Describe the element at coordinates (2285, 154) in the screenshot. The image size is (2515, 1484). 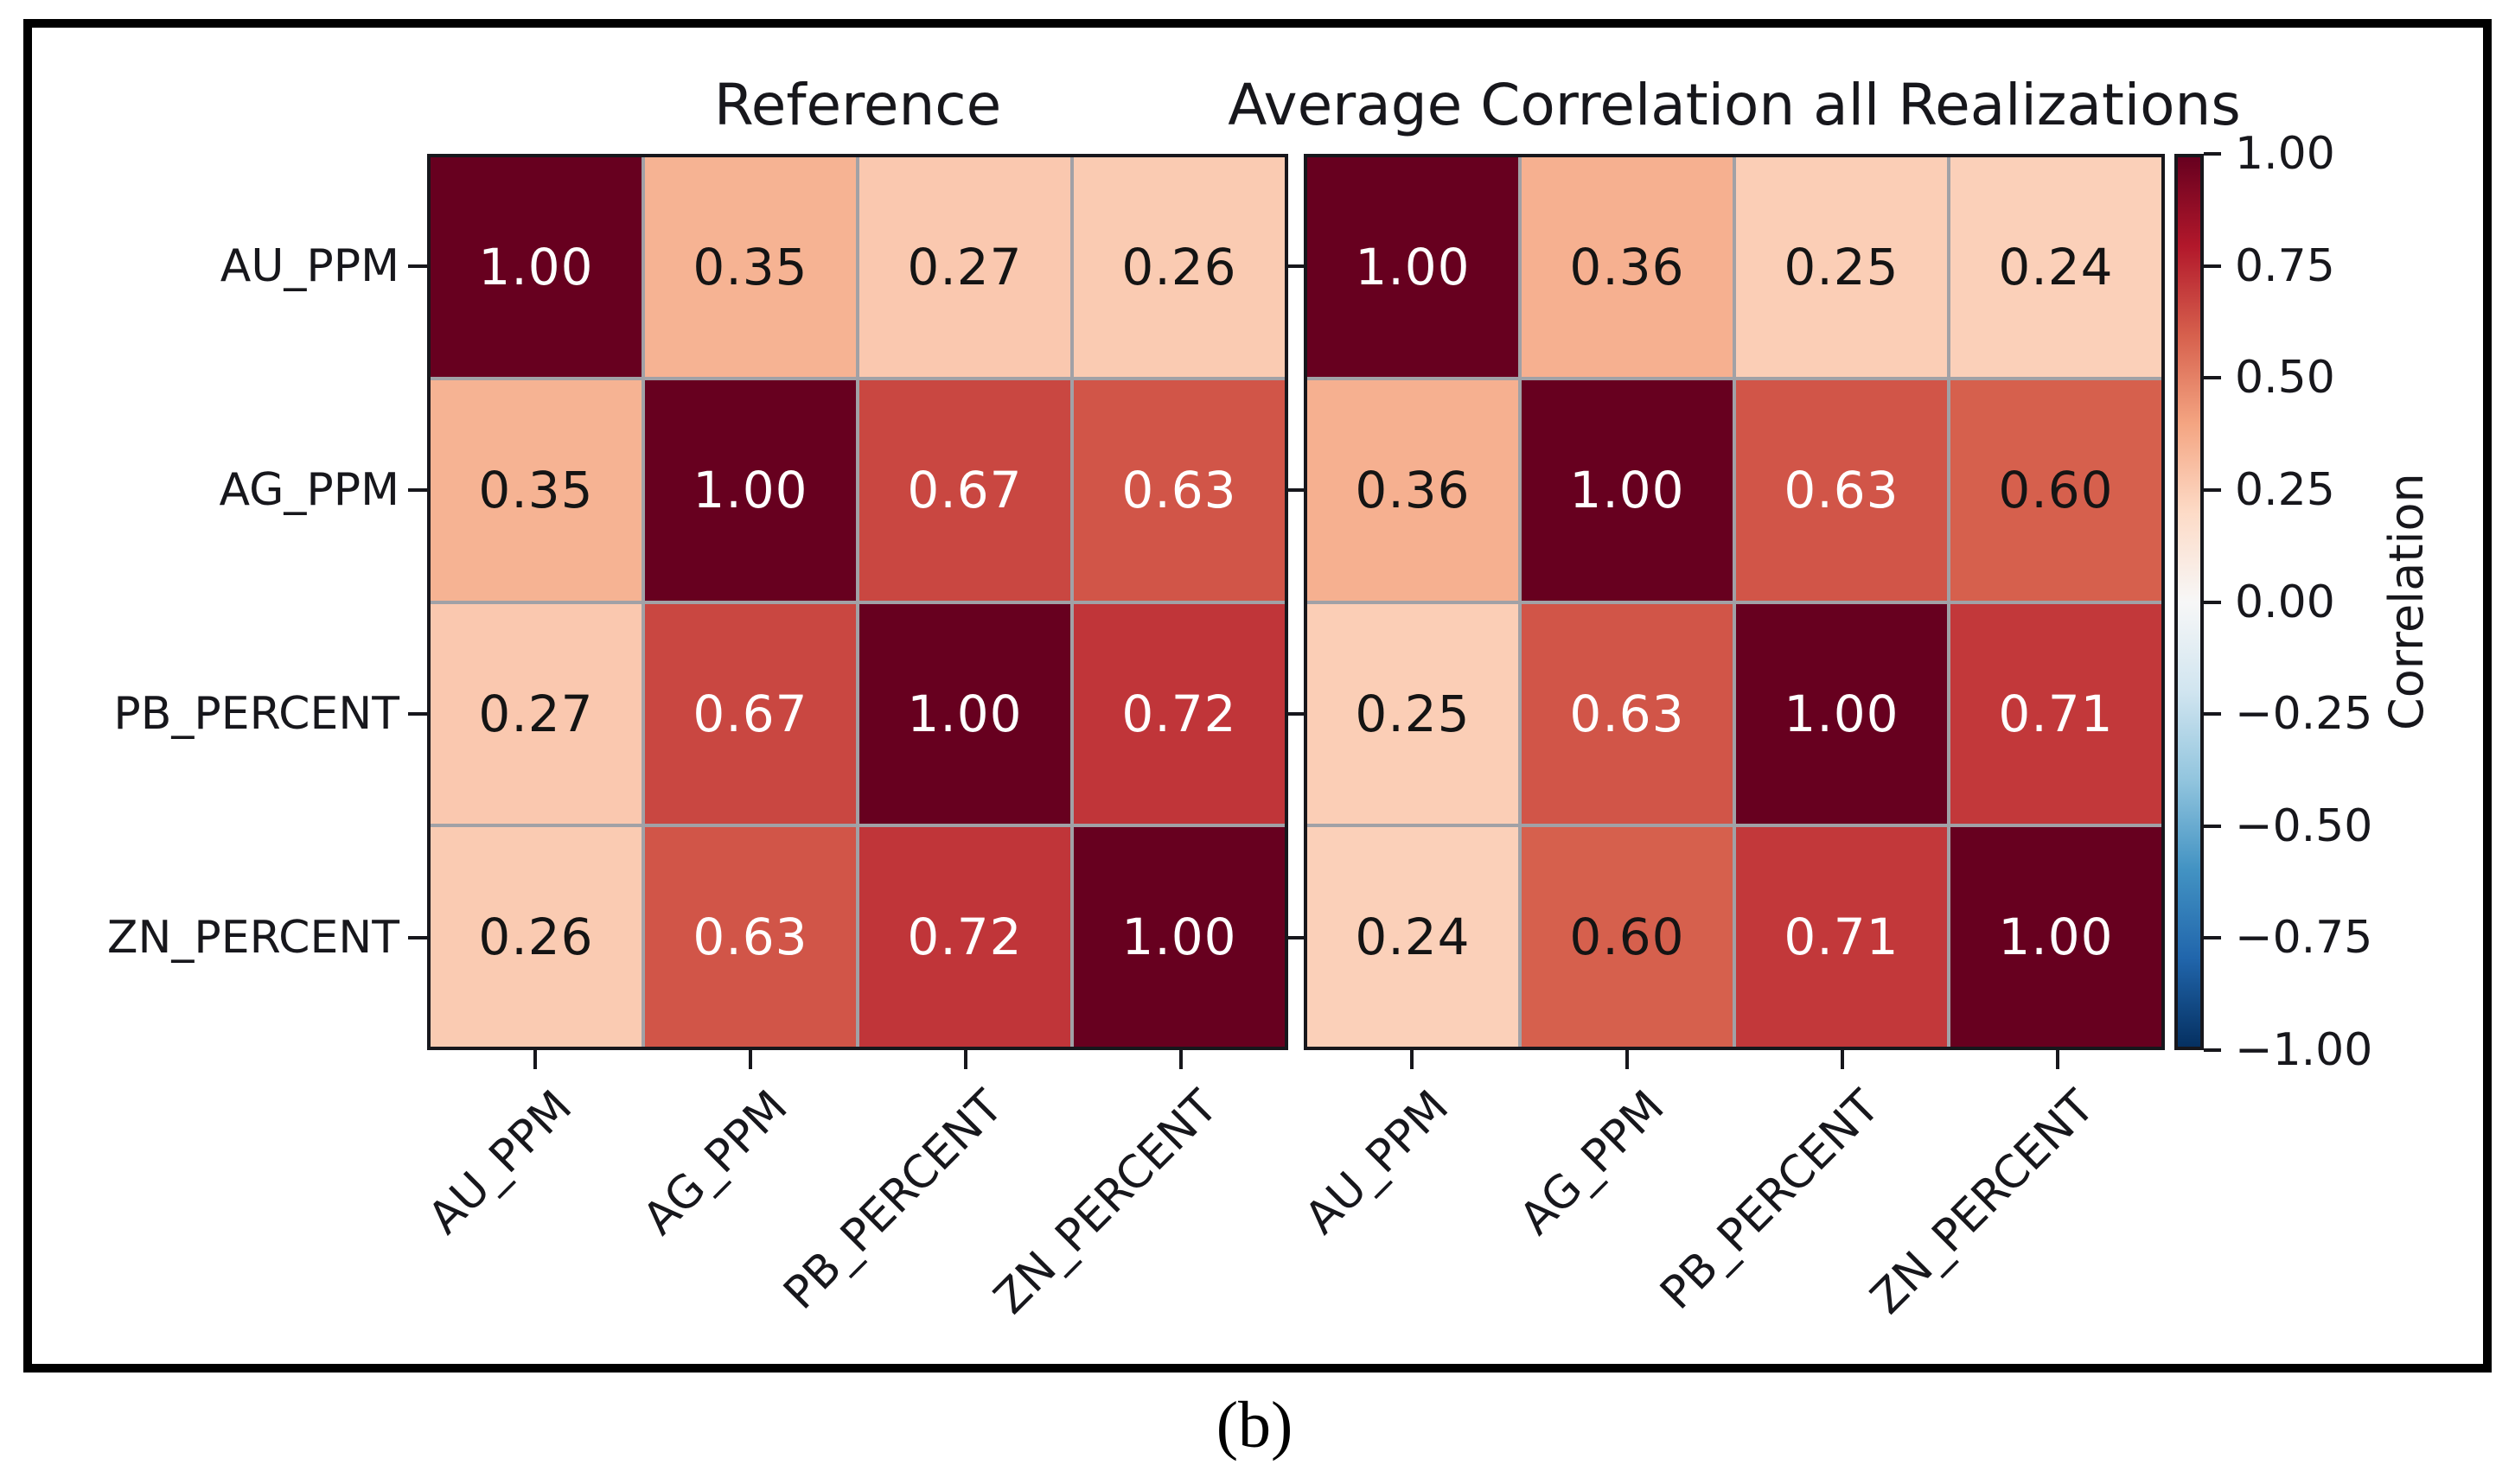
I see `colorbar-tick-label: 1.00` at that location.